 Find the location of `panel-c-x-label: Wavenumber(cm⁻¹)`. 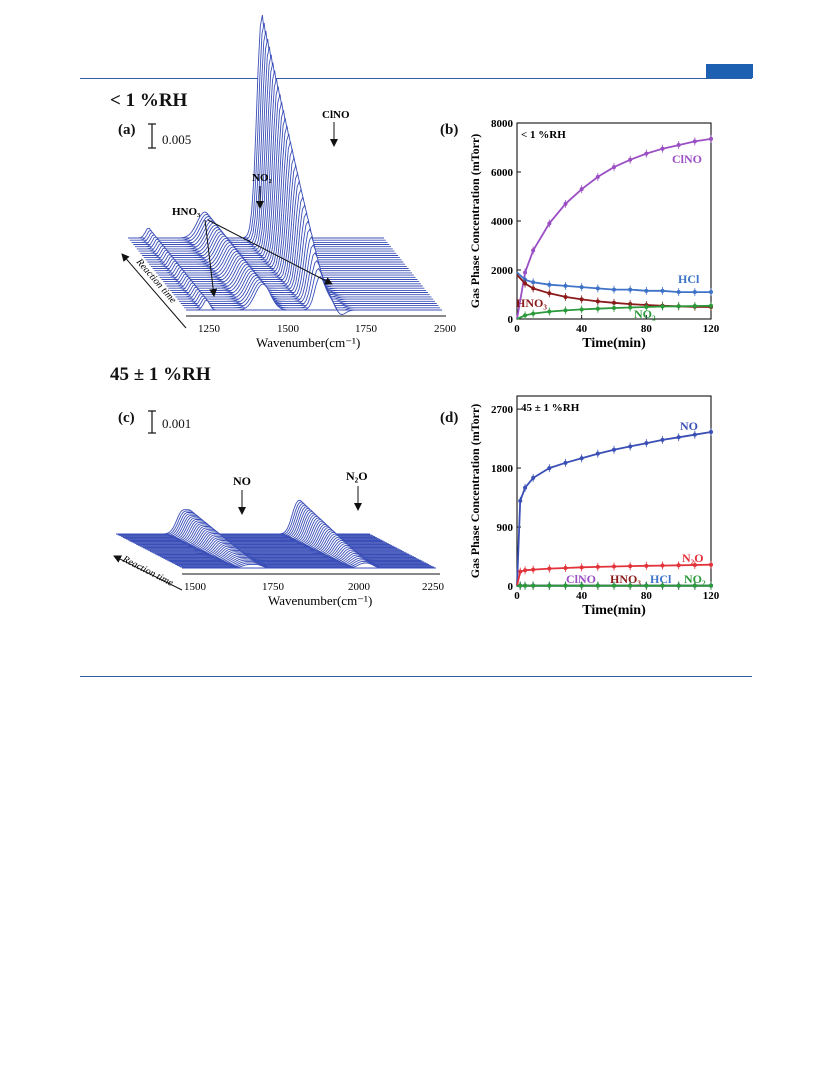

panel-c-x-label: Wavenumber(cm⁻¹) is located at coordinates (320, 600).